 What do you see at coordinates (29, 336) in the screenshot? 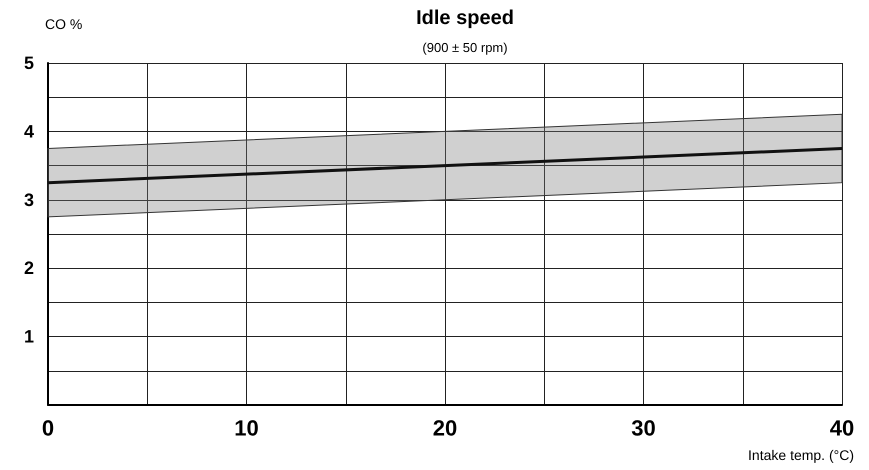
I see `y-tick-label: 1` at bounding box center [29, 336].